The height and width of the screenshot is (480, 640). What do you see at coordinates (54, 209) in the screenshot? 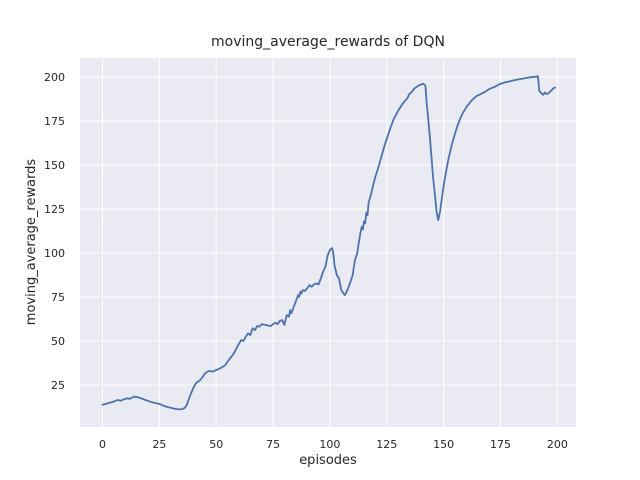
I see `y-tick-label: 125` at bounding box center [54, 209].